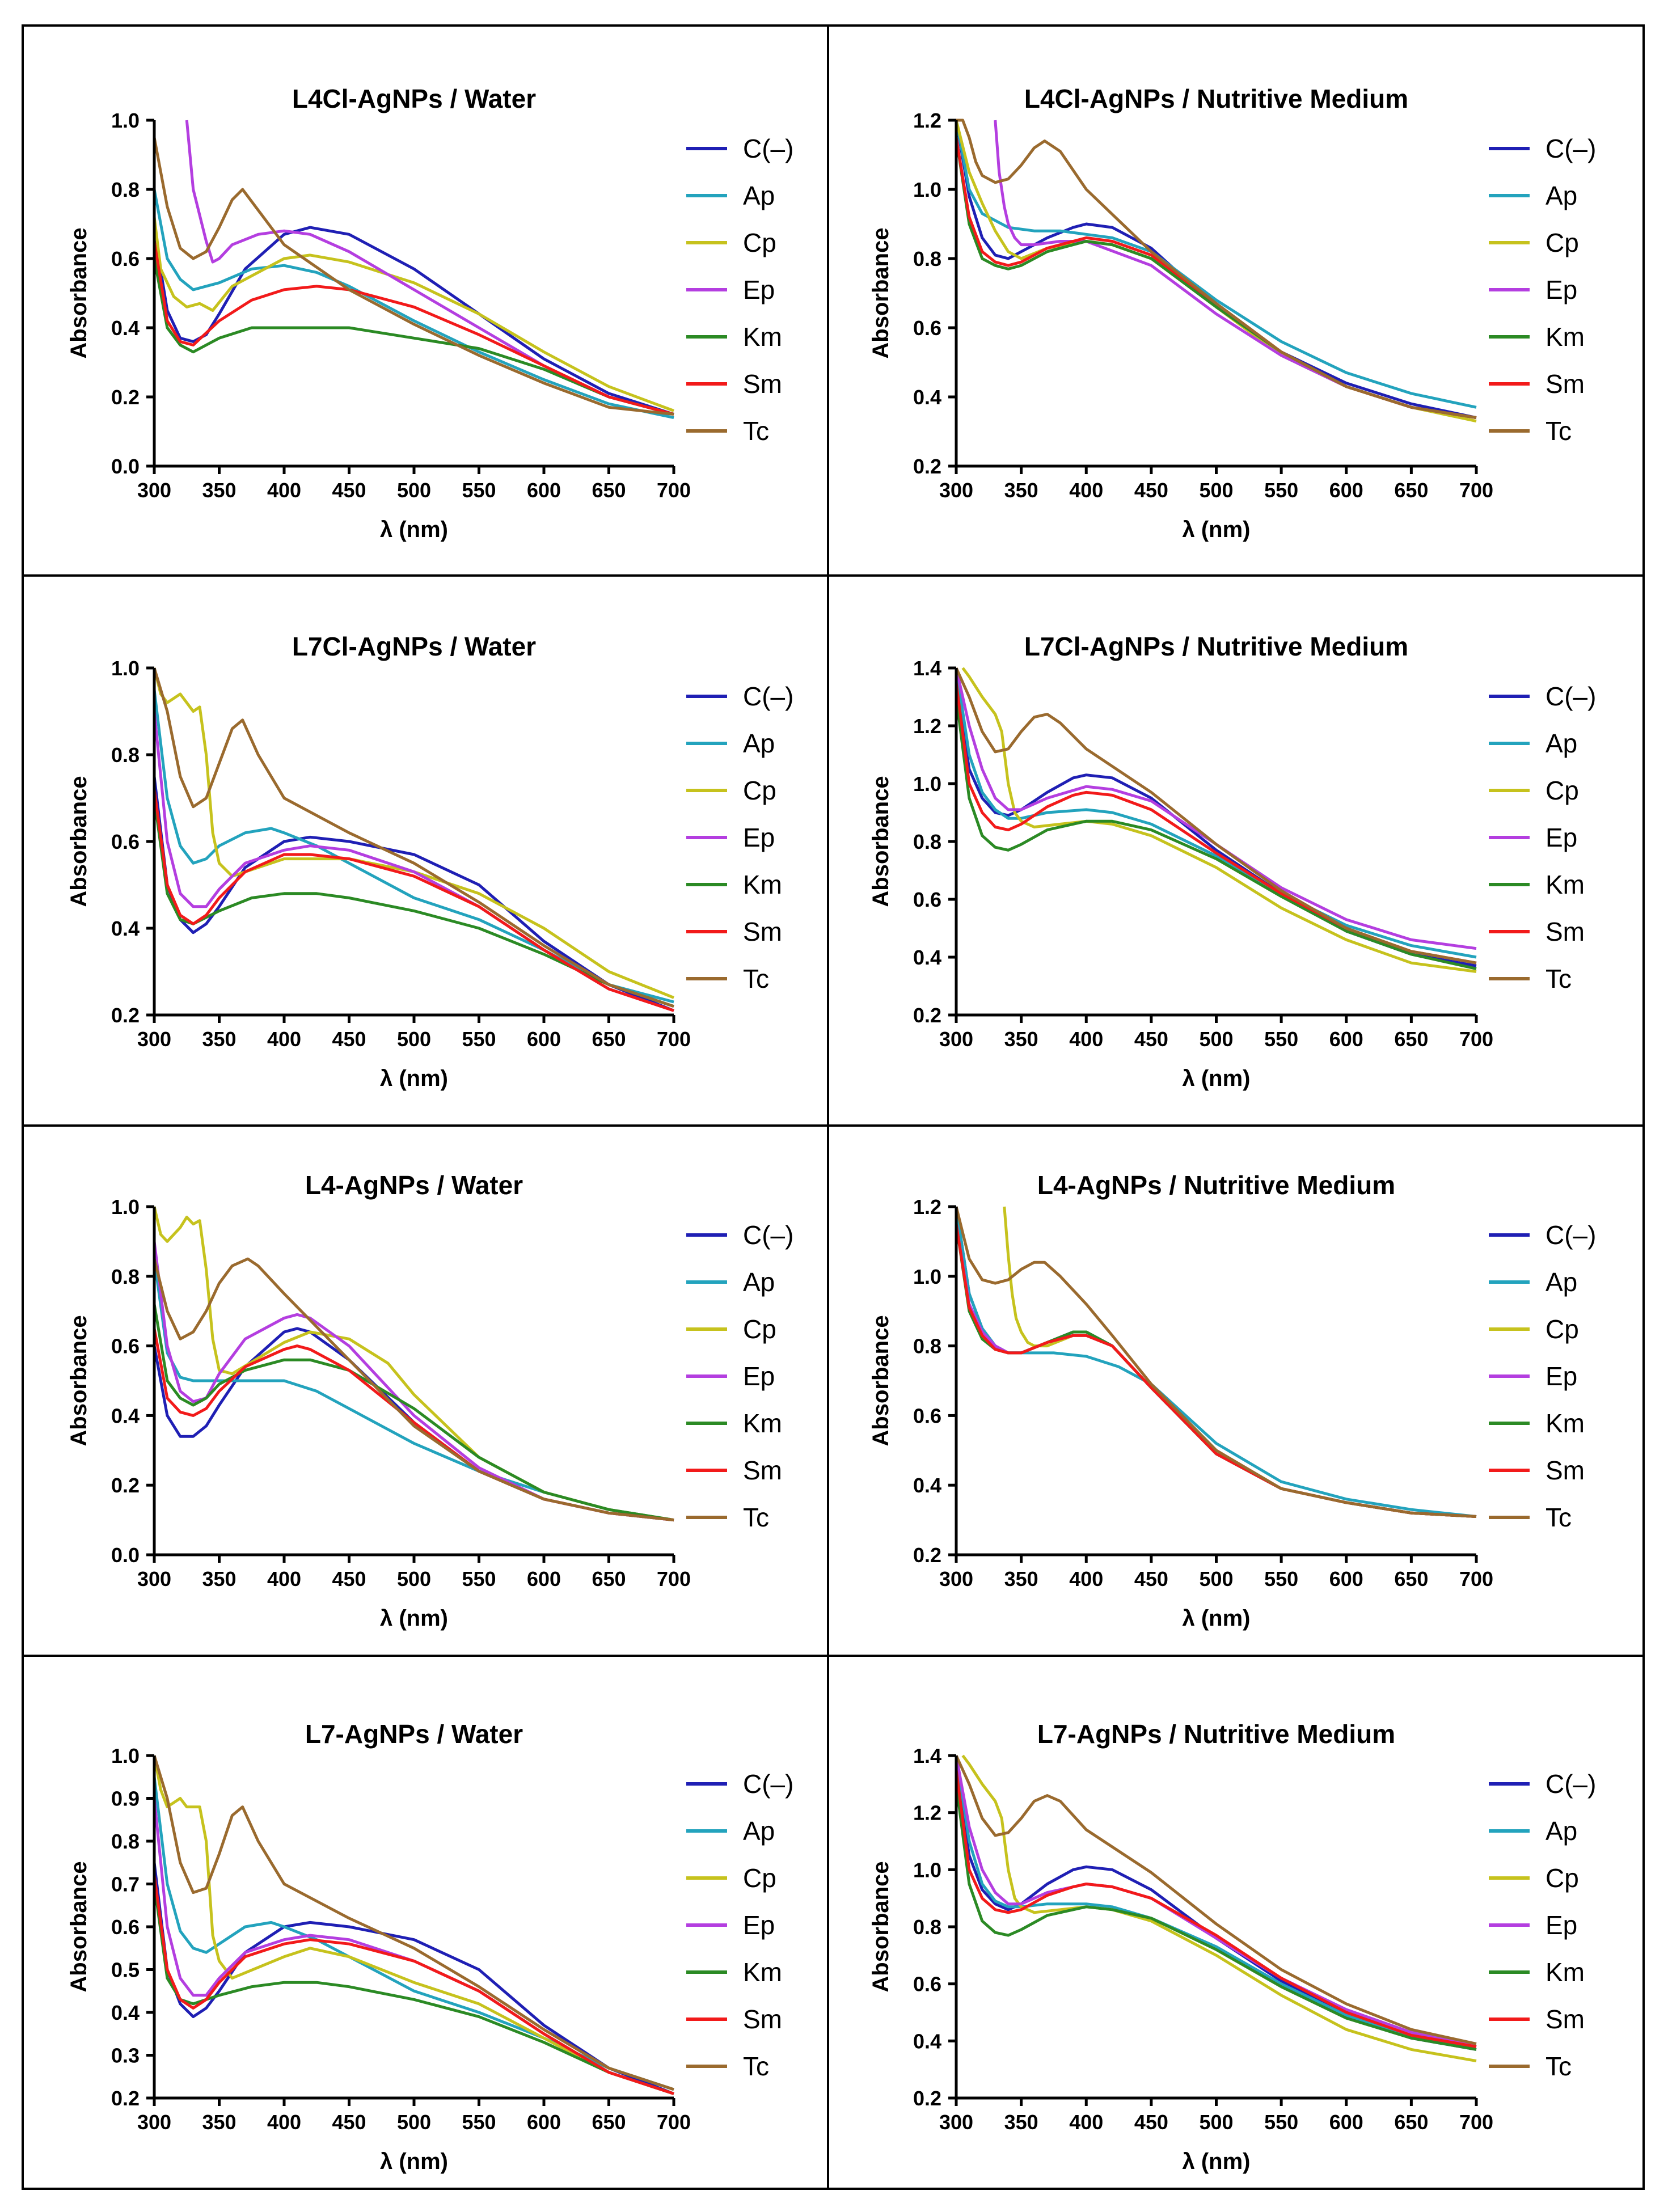 The width and height of the screenshot is (1668, 2212). Describe the element at coordinates (125, 1970) in the screenshot. I see `y-tick-label: 0.5` at that location.